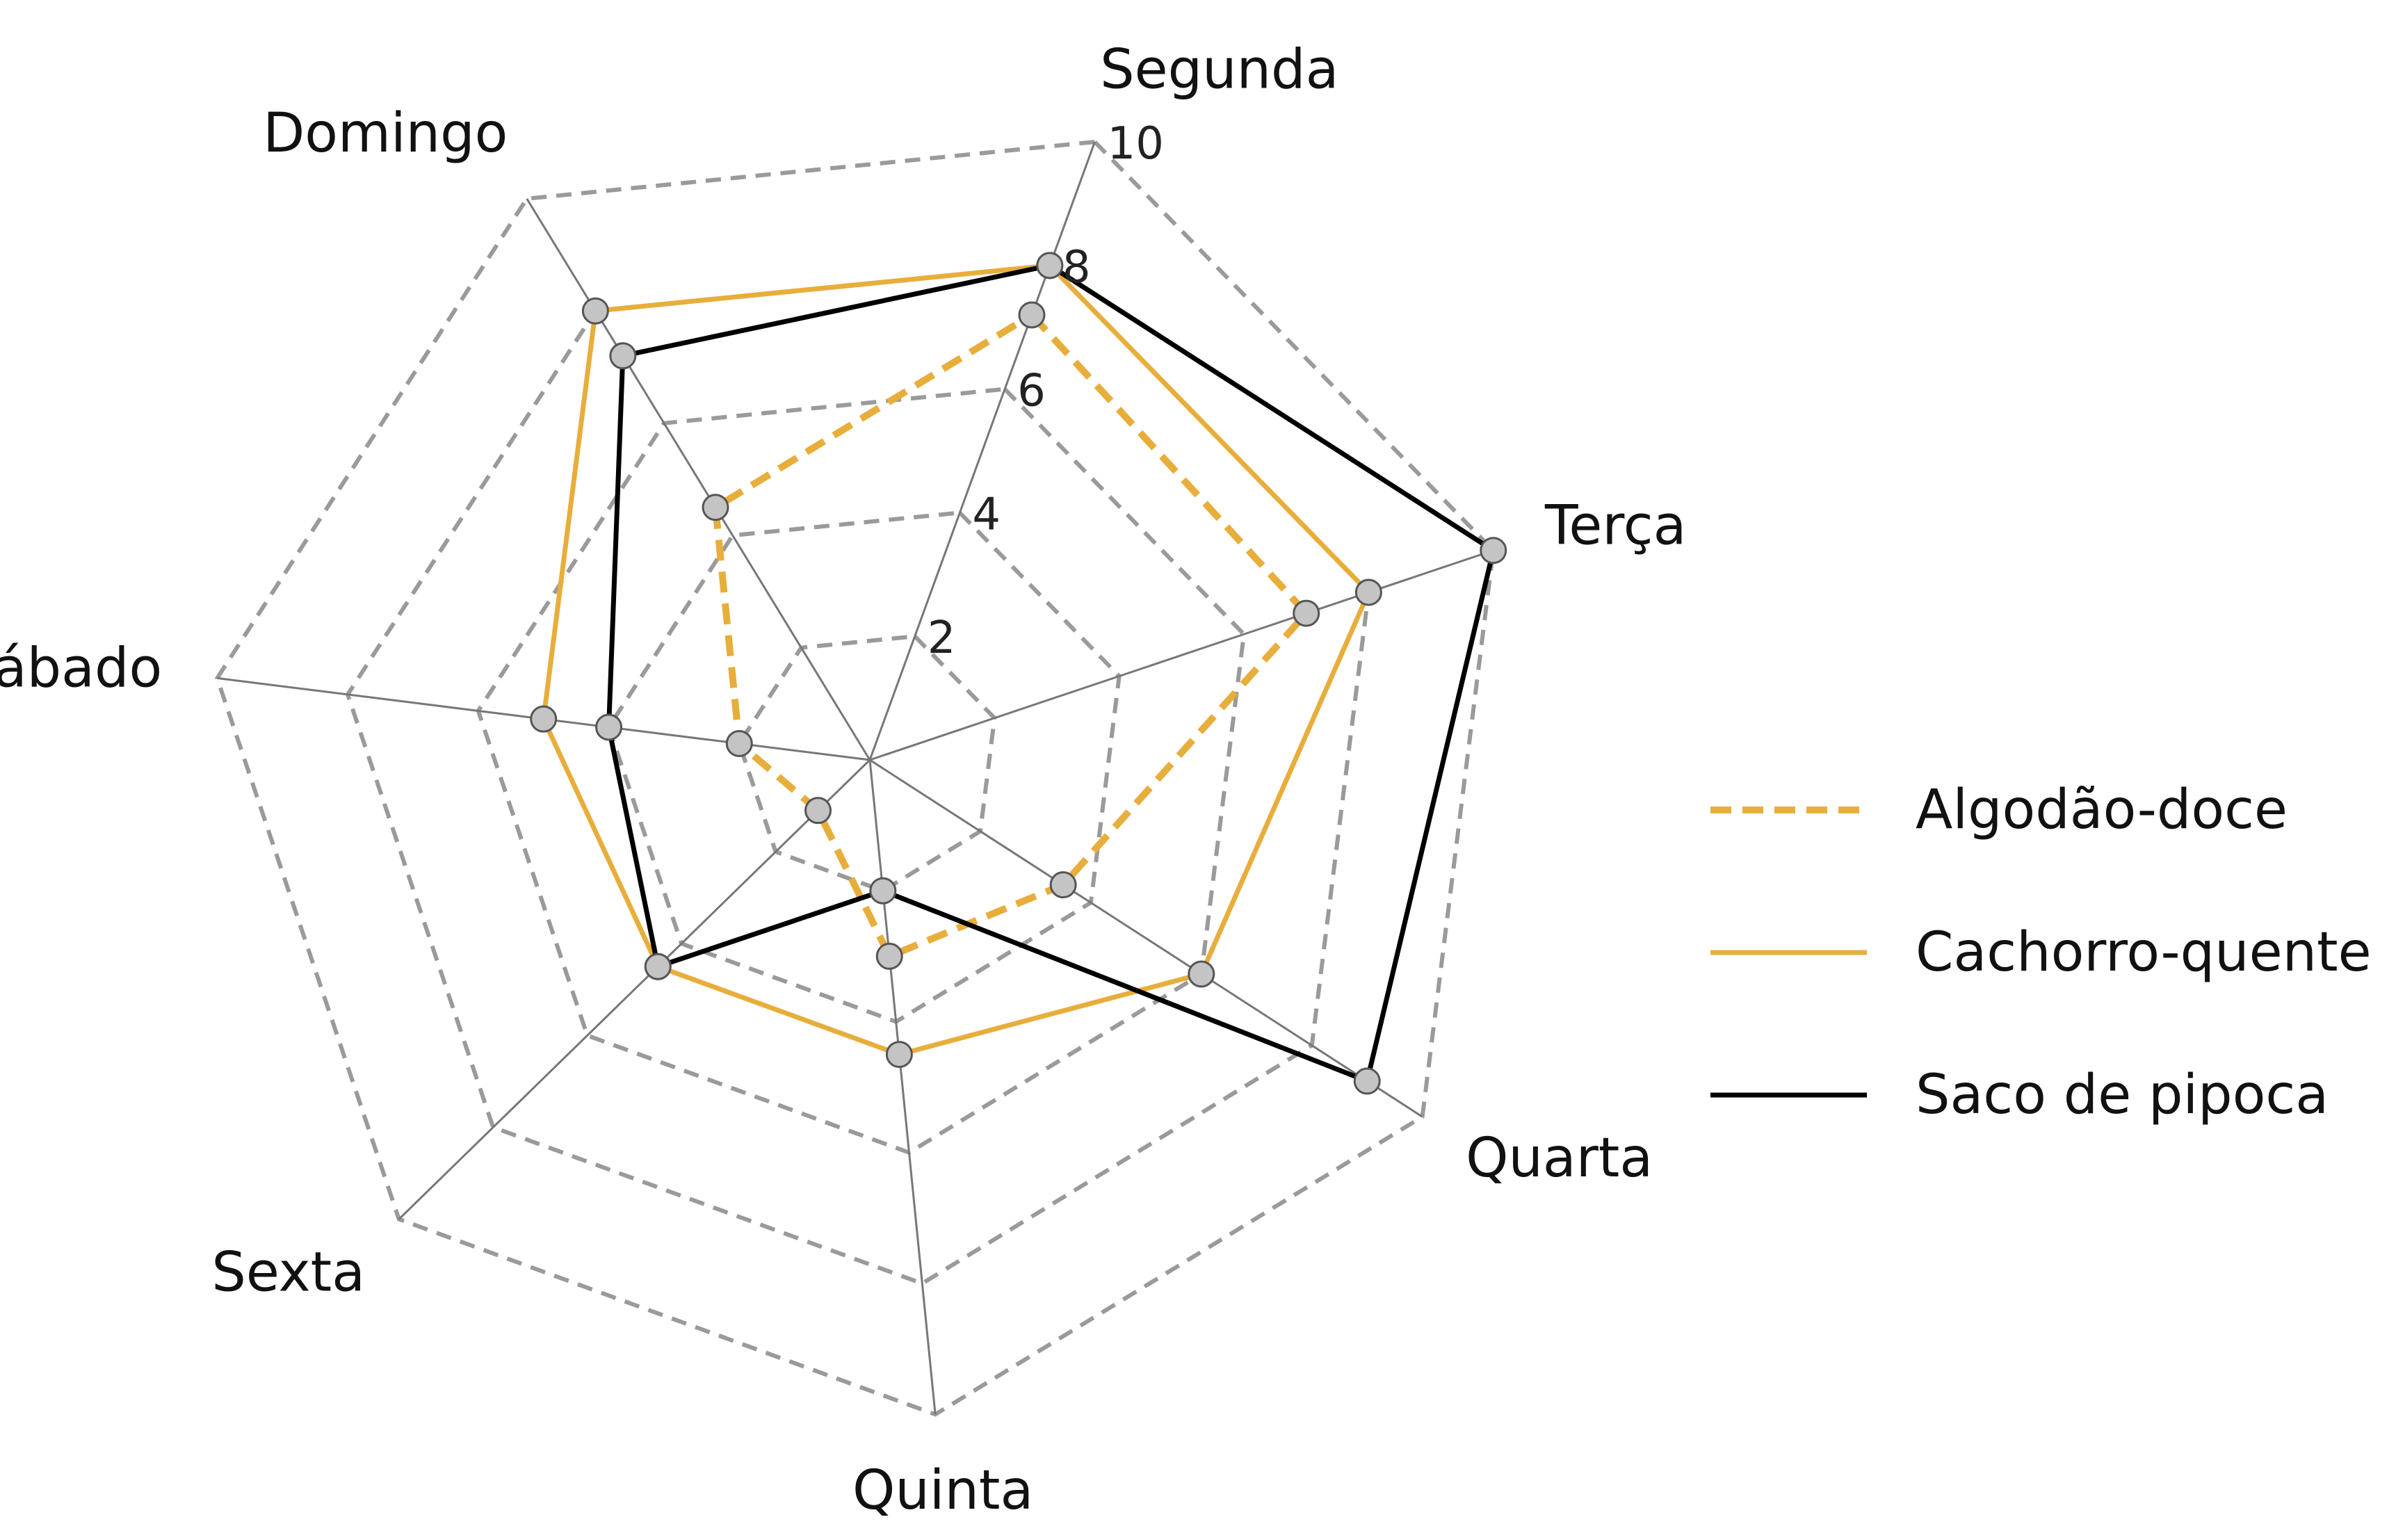 The height and width of the screenshot is (1540, 2396). What do you see at coordinates (595, 311) in the screenshot?
I see `point-cachorro-quente-domingo` at bounding box center [595, 311].